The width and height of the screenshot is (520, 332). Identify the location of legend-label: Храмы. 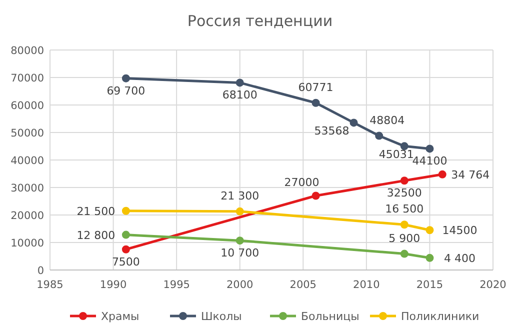
(120, 316).